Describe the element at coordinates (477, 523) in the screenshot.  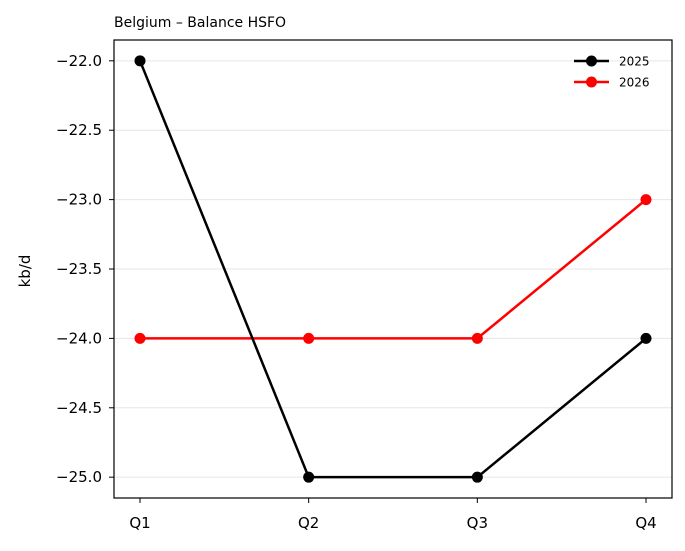
I see `x-tick-label: Q3` at that location.